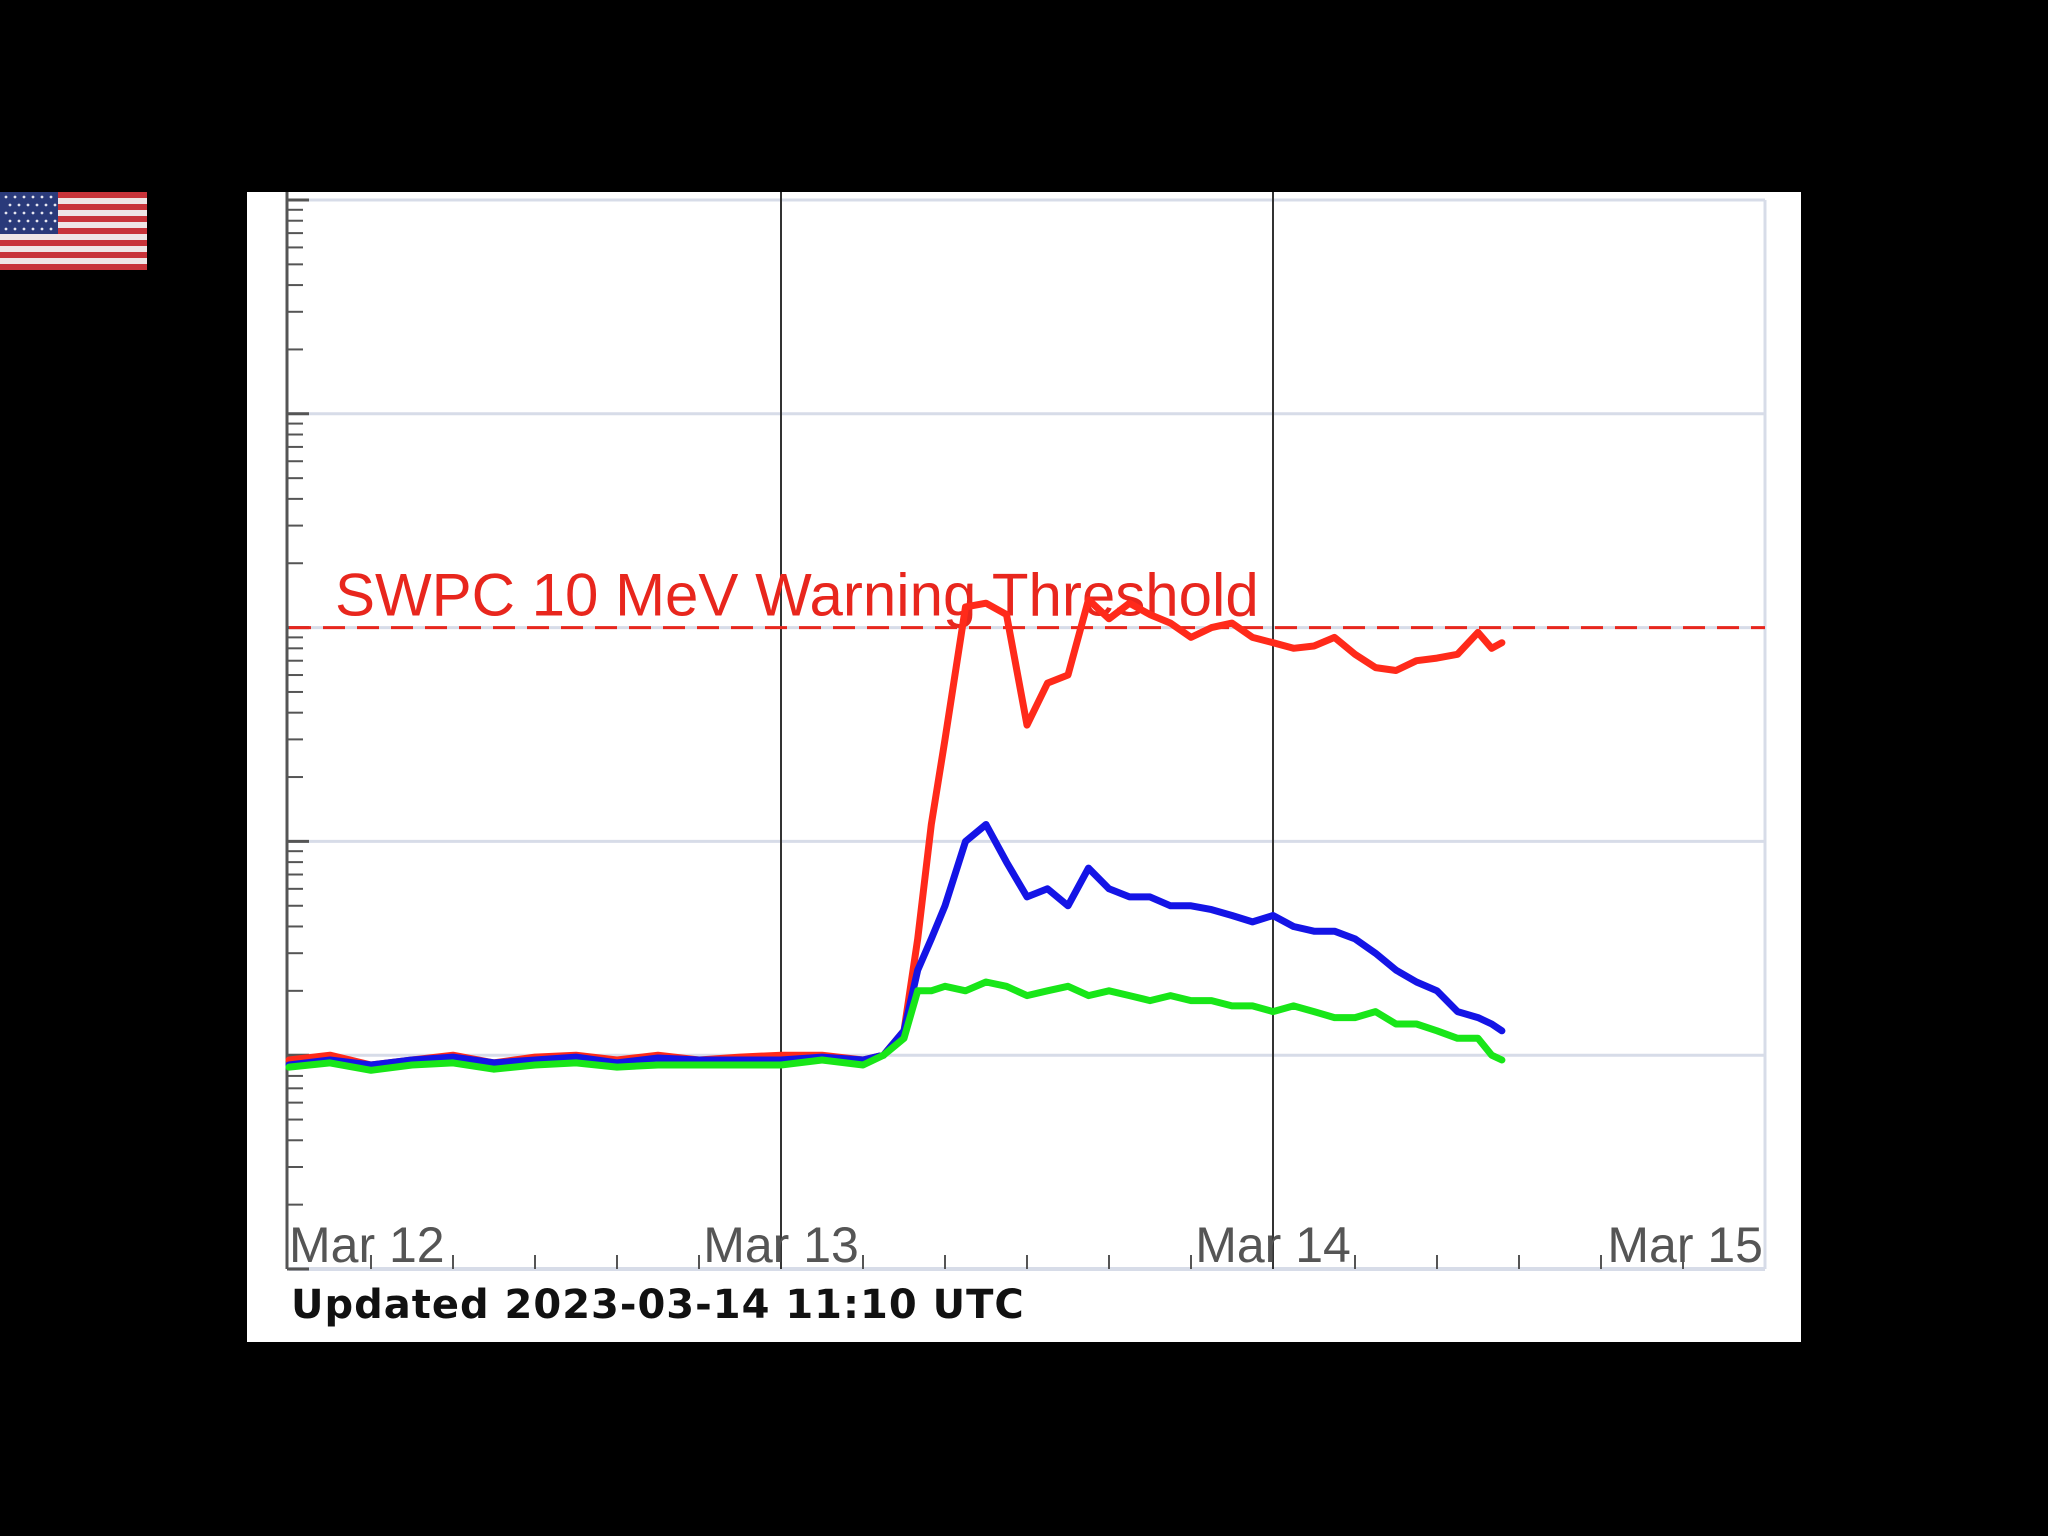  Describe the element at coordinates (781, 1245) in the screenshot. I see `x-tick-label: Mar 13` at that location.